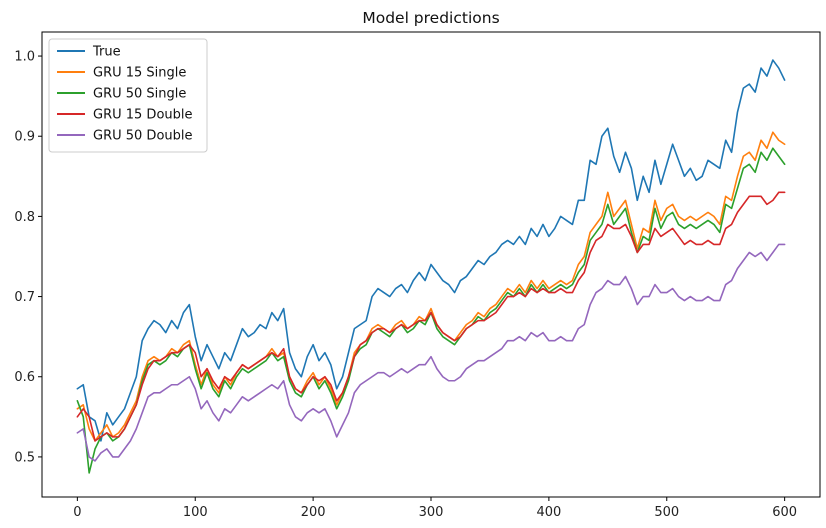 The height and width of the screenshot is (528, 826). What do you see at coordinates (24, 217) in the screenshot?
I see `y-tick-label: 0.8` at bounding box center [24, 217].